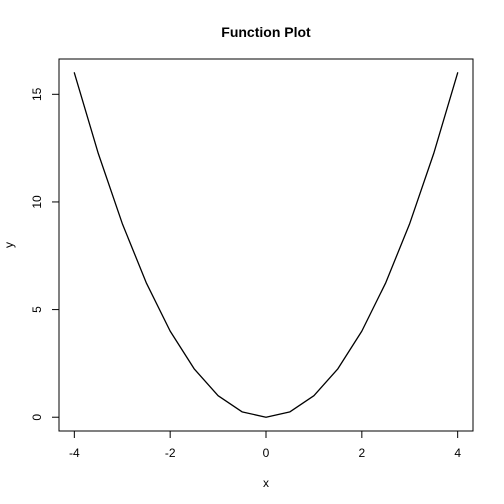  What do you see at coordinates (37, 417) in the screenshot?
I see `y-tick-label: 0` at bounding box center [37, 417].